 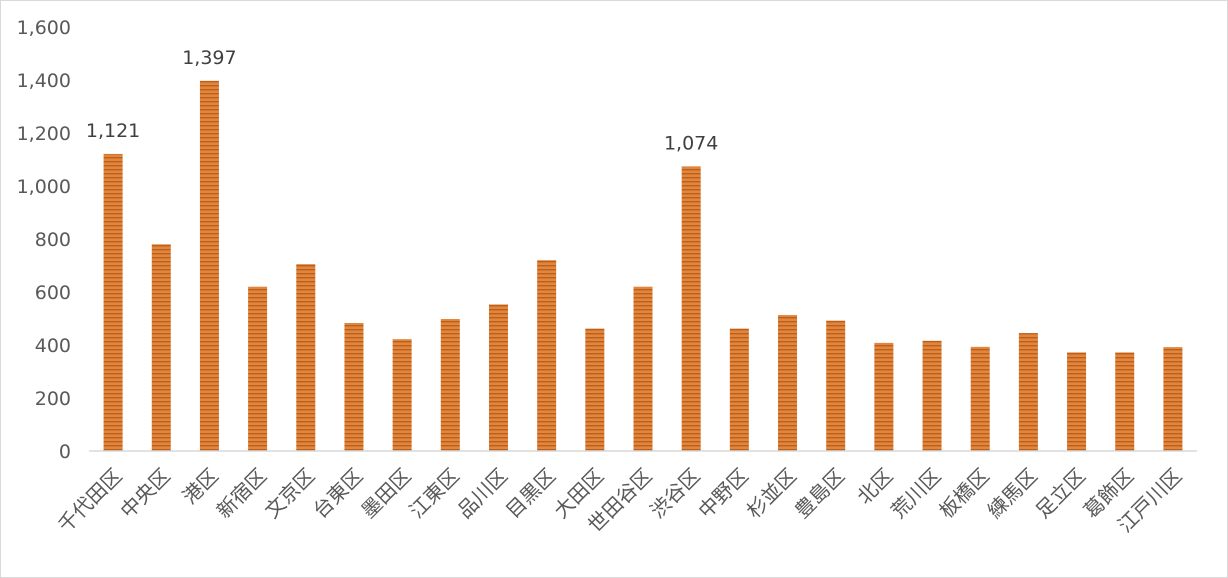 I want to click on y-axis-ticks: 0 200 400 600 800 1,000 1,200 1,400 1,600, so click(x=44, y=240).